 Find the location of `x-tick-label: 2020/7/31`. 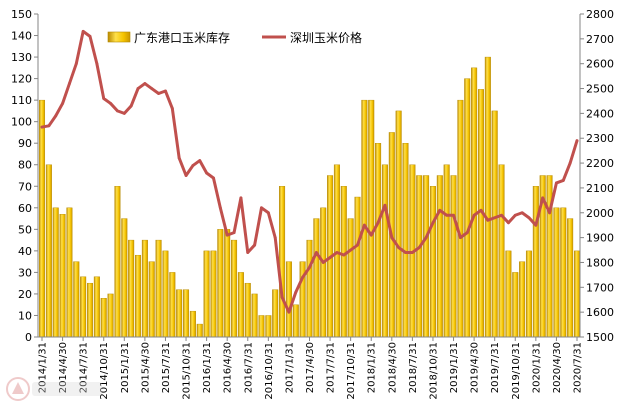

x-tick-label: 2020/7/31 is located at coordinates (578, 367).